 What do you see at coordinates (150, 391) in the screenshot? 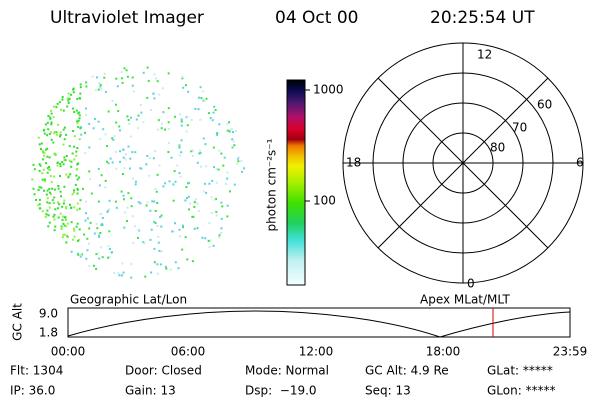
I see `info-field: Gain: 13` at bounding box center [150, 391].